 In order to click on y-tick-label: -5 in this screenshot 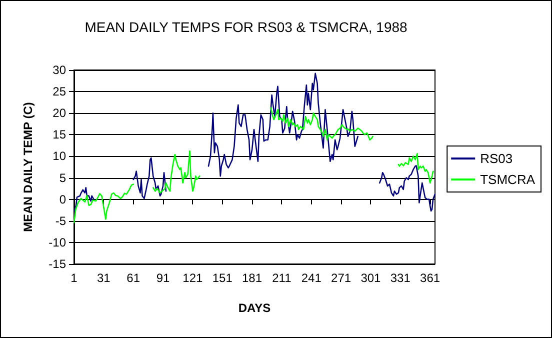, I will do `click(60, 221)`.